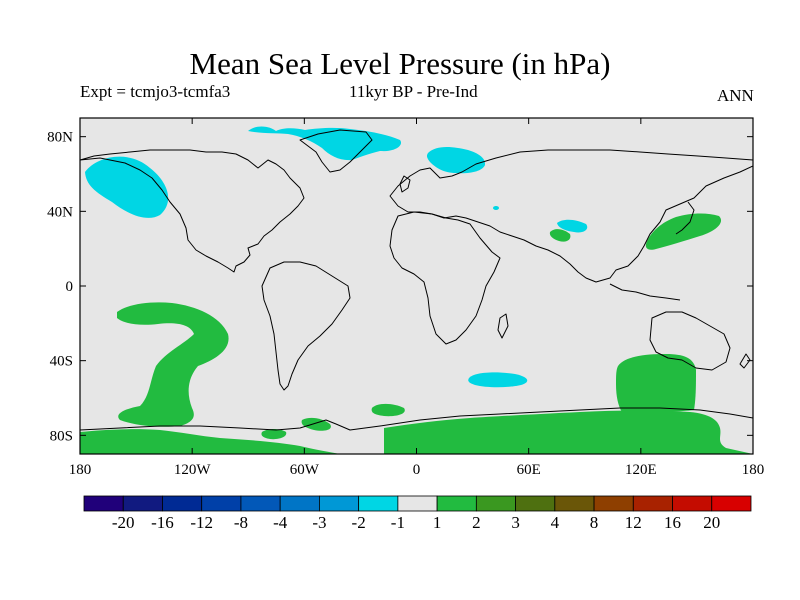 The image size is (800, 600). What do you see at coordinates (555, 522) in the screenshot?
I see `colorbar-label: 4` at bounding box center [555, 522].